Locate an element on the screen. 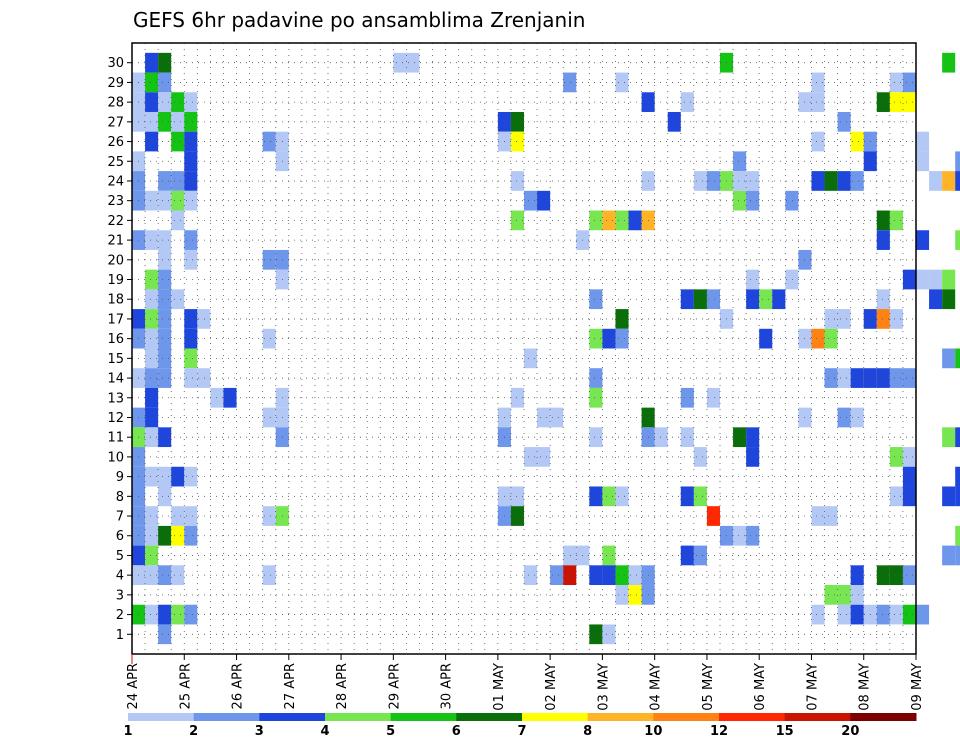  y-tick-label: 10 is located at coordinates (115, 457).